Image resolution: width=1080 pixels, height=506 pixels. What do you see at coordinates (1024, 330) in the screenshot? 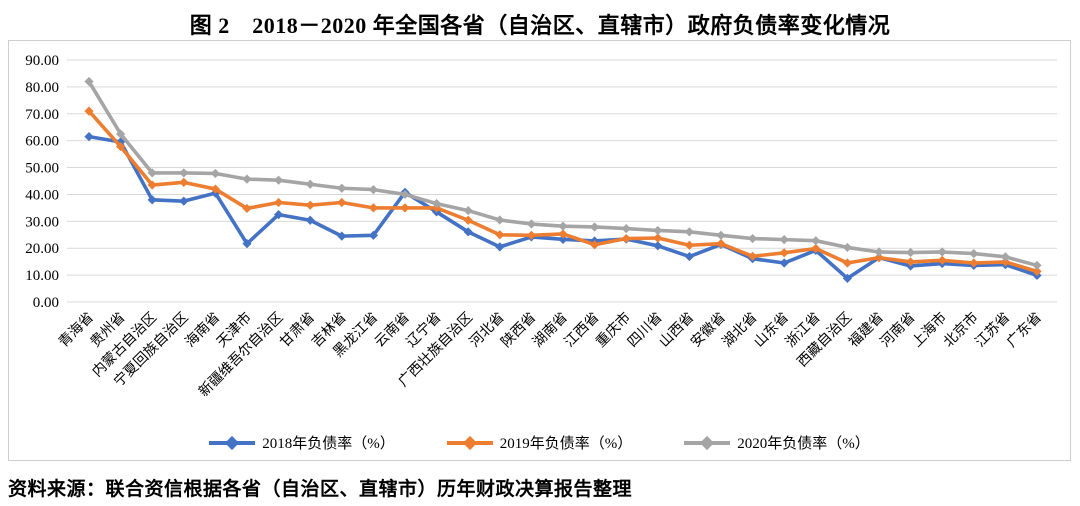
I see `svg-text: 广东省` at bounding box center [1024, 330].